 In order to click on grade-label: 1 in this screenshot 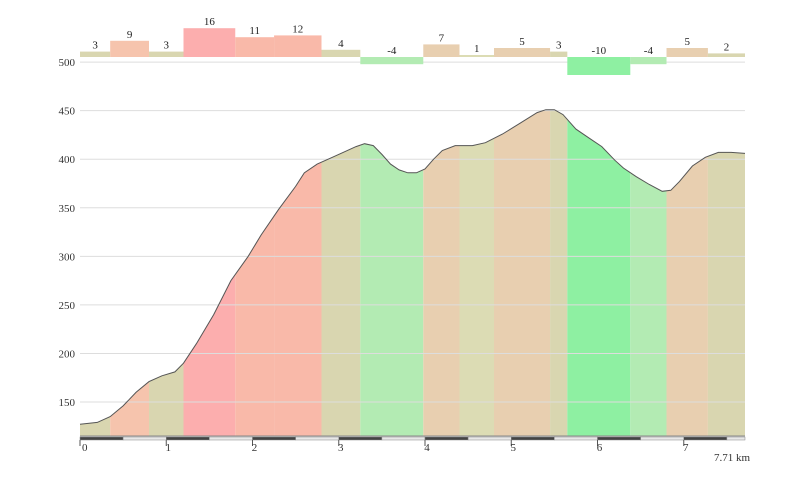, I will do `click(477, 49)`.